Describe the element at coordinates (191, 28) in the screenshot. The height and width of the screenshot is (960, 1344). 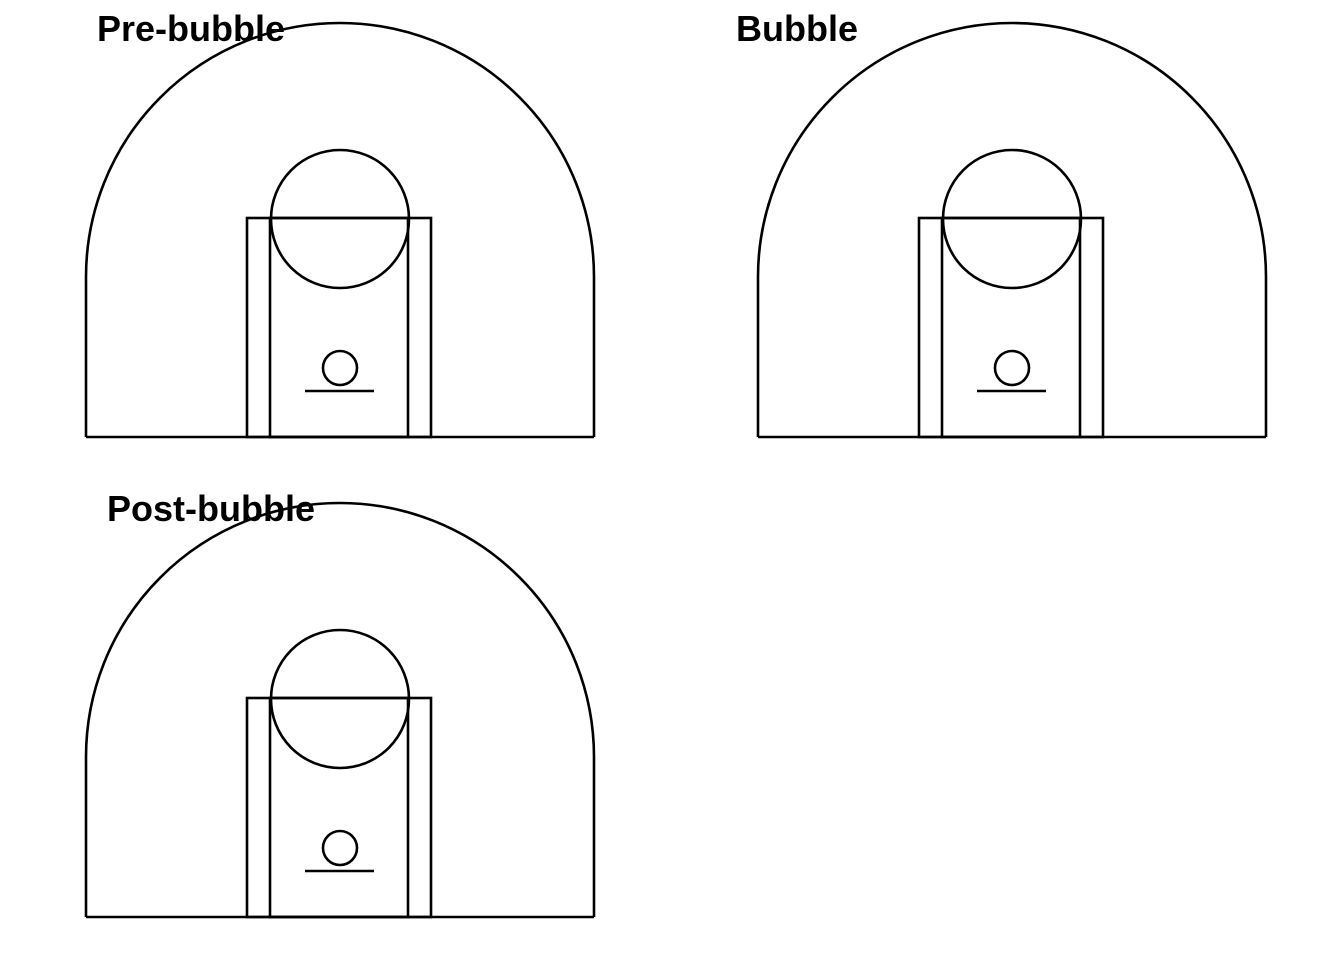
I see `panel-title: Pre-bubble` at that location.